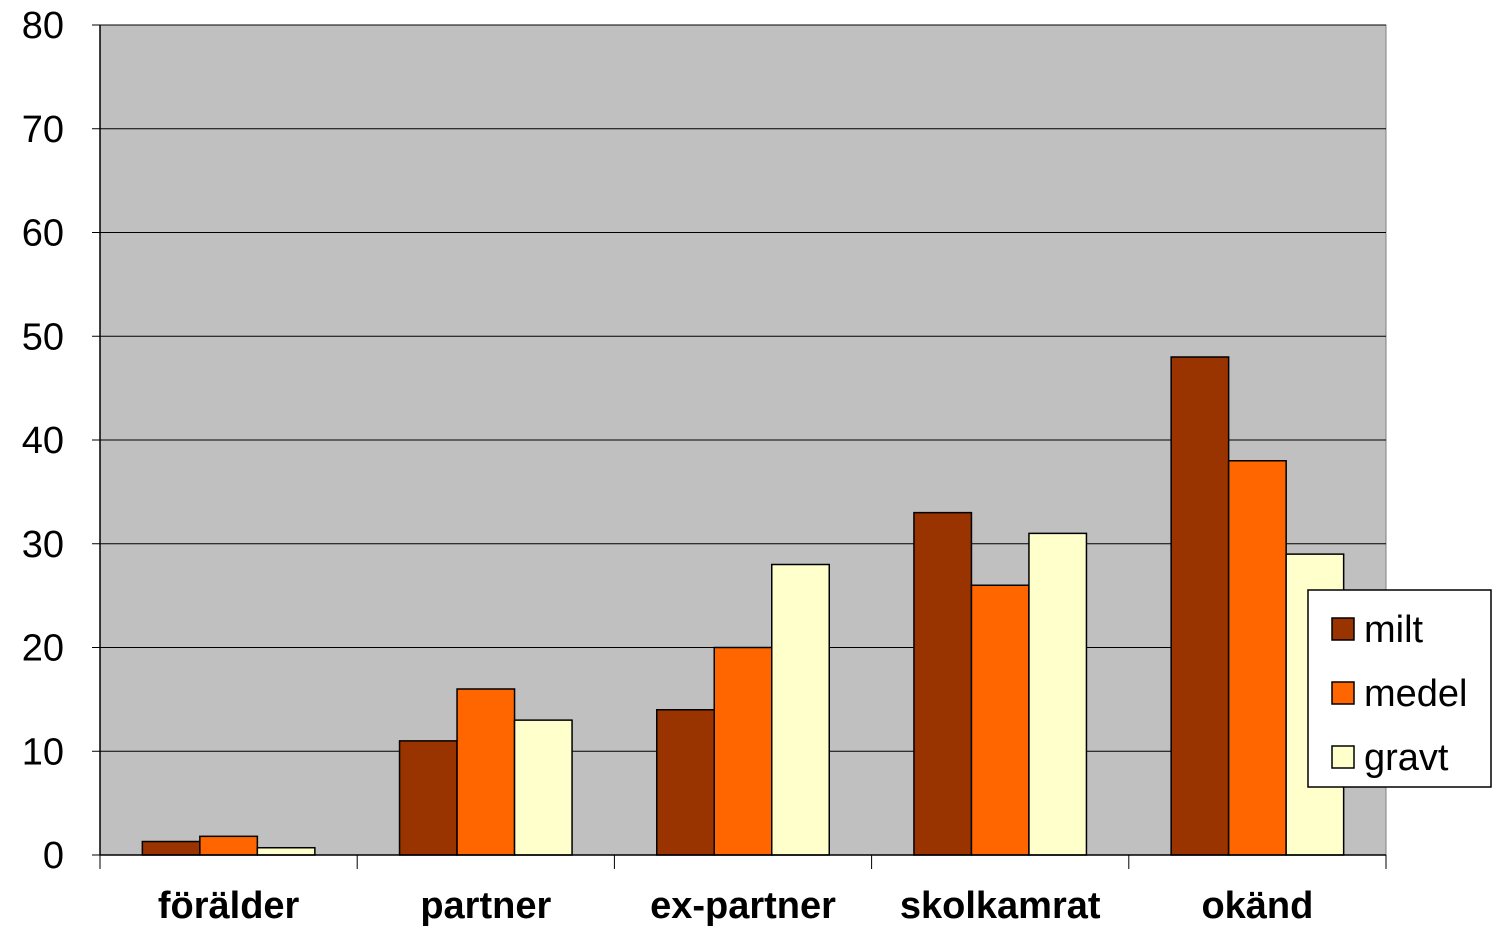 The height and width of the screenshot is (930, 1493). I want to click on y-axis-ticks: 0 10 20 30 40 50 60 70 80, so click(61, 441).